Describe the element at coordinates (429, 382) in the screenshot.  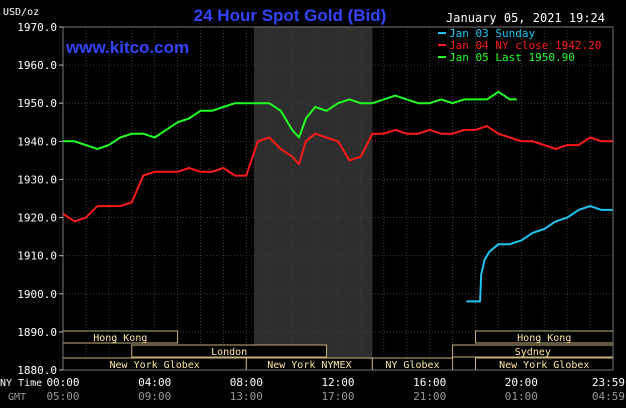
I see `x-tick-label-ny: 16:00` at that location.